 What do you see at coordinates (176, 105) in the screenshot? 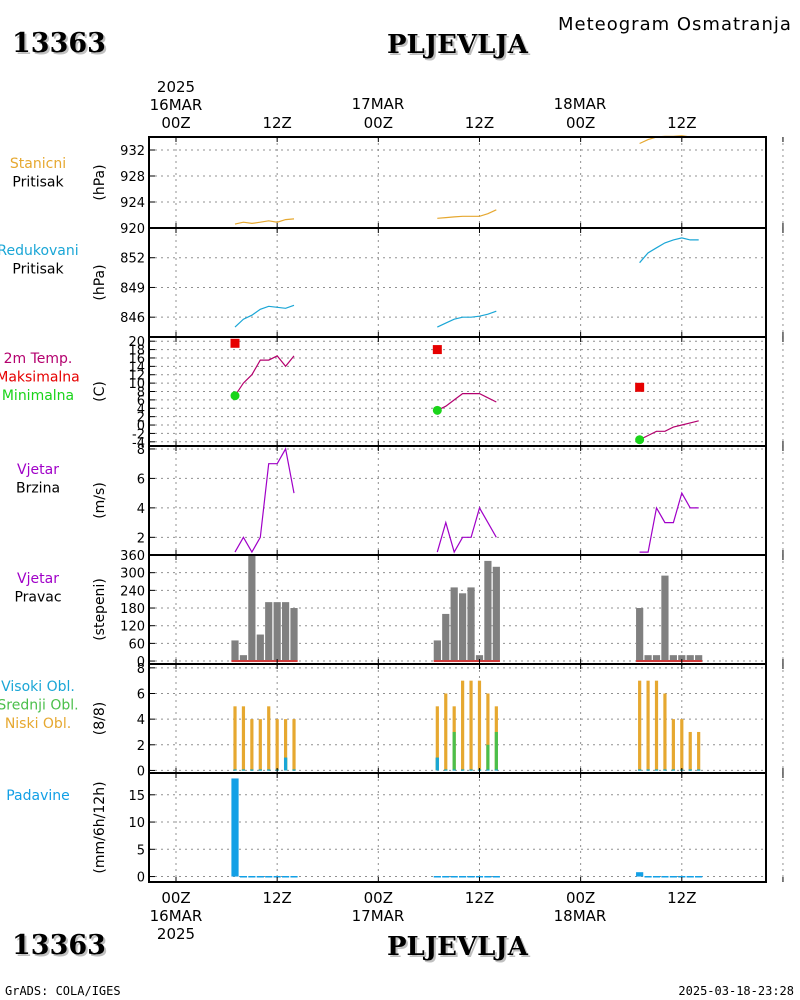
I see `time-axis-date-top: 16MAR` at bounding box center [176, 105].